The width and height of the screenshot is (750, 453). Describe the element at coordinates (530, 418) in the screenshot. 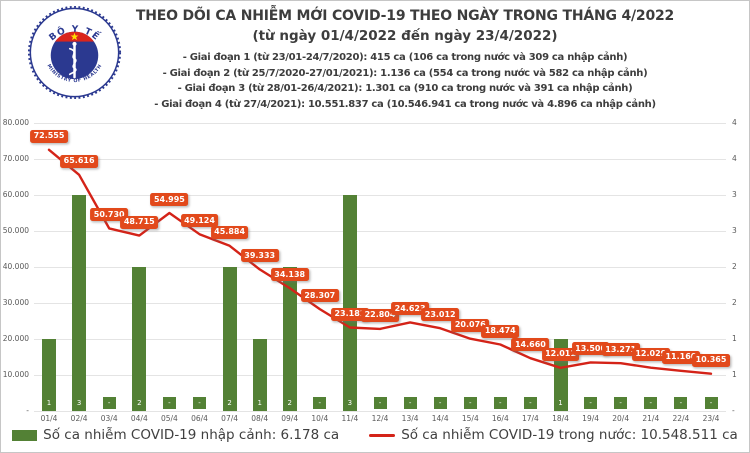

I see `x-axis-tick: 17/4` at that location.